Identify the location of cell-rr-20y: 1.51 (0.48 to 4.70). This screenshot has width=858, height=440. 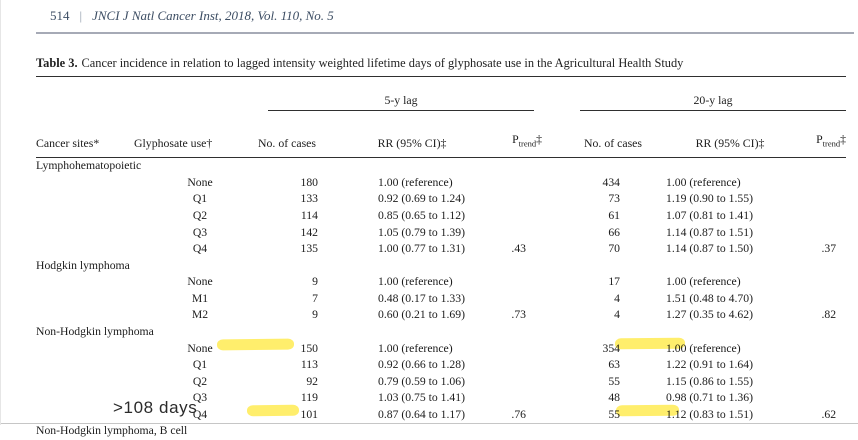
(710, 298).